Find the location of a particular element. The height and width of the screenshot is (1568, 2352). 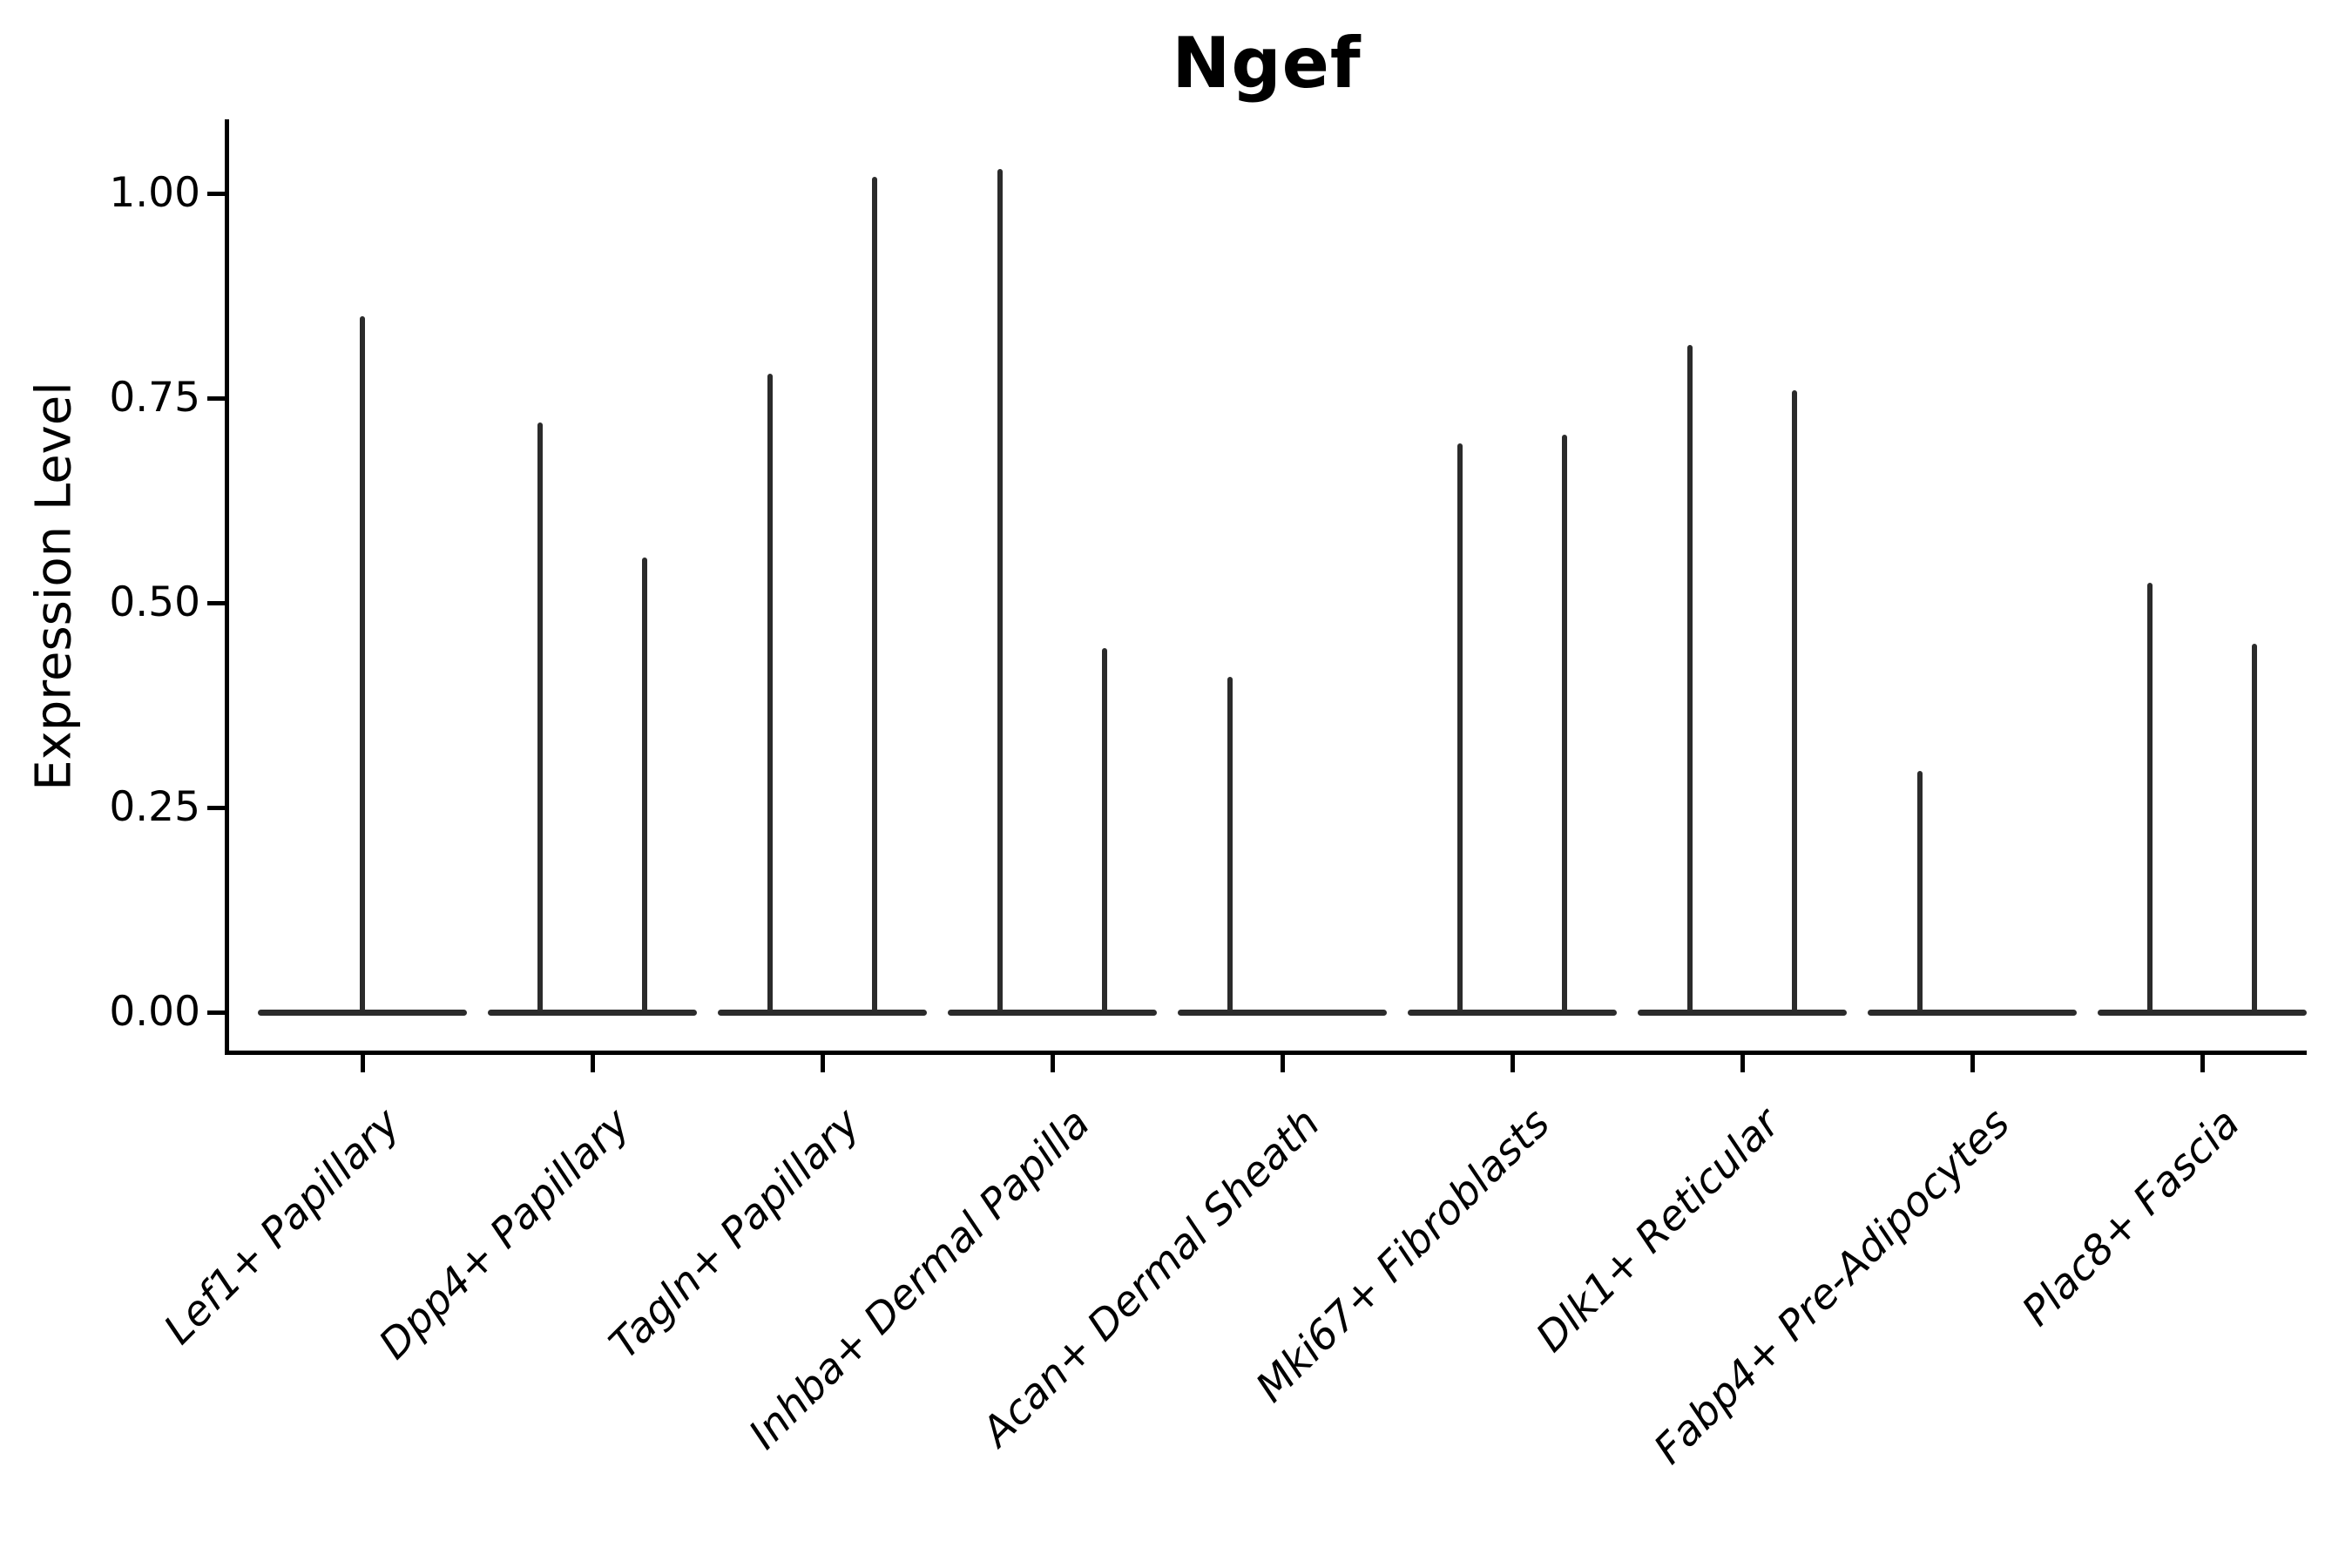

x-tick-label-text: Lef1+ Papillary is located at coordinates (281, 1227).